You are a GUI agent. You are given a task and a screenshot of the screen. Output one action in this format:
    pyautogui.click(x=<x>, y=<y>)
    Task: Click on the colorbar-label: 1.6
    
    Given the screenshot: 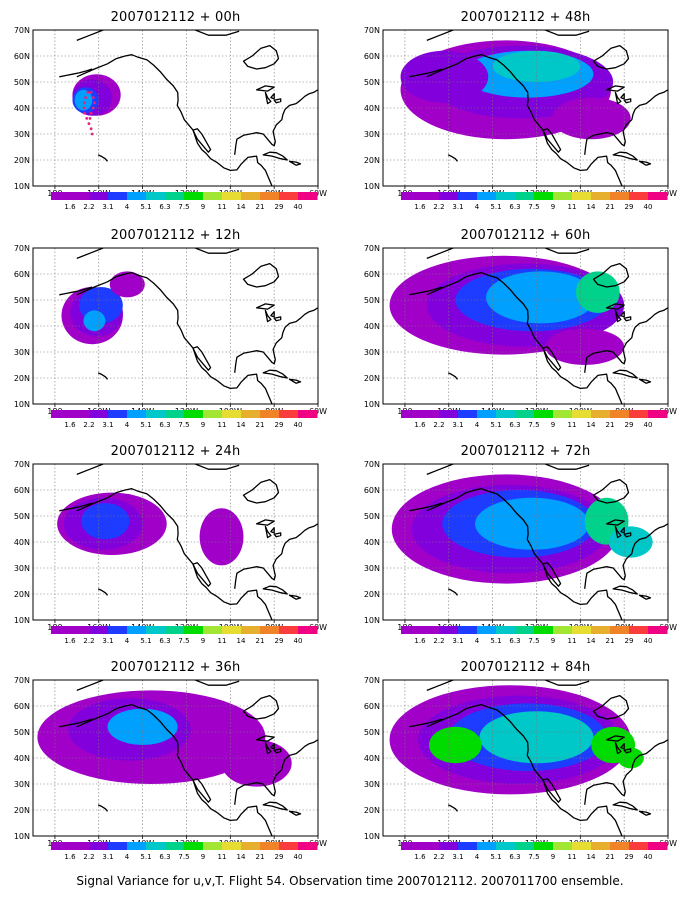 What is the action you would take?
    pyautogui.click(x=420, y=425)
    